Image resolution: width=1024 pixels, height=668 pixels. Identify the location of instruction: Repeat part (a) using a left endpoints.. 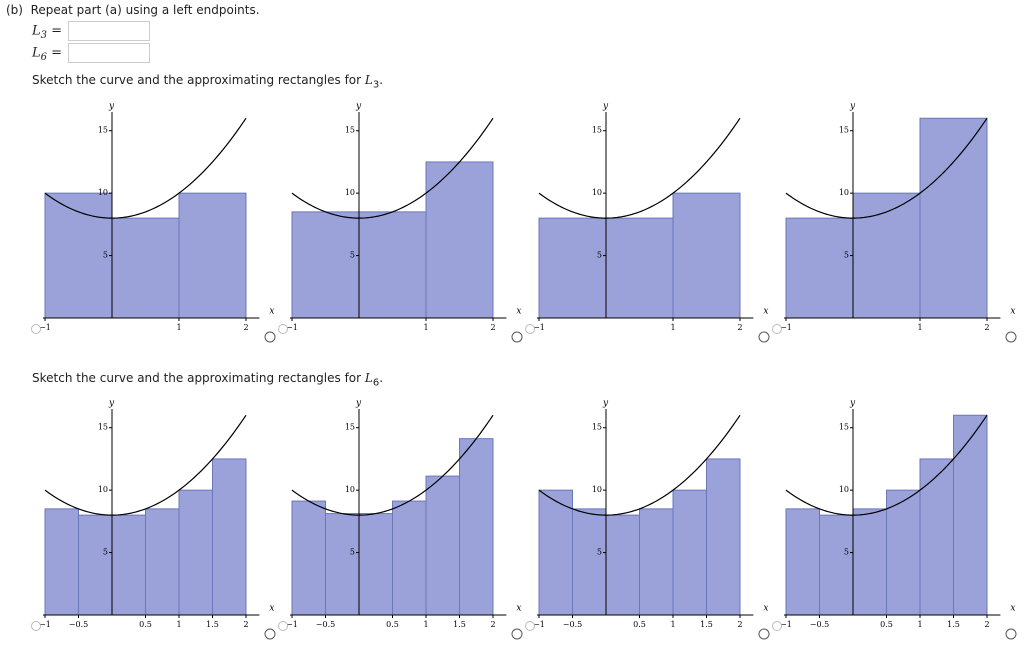
(145, 10).